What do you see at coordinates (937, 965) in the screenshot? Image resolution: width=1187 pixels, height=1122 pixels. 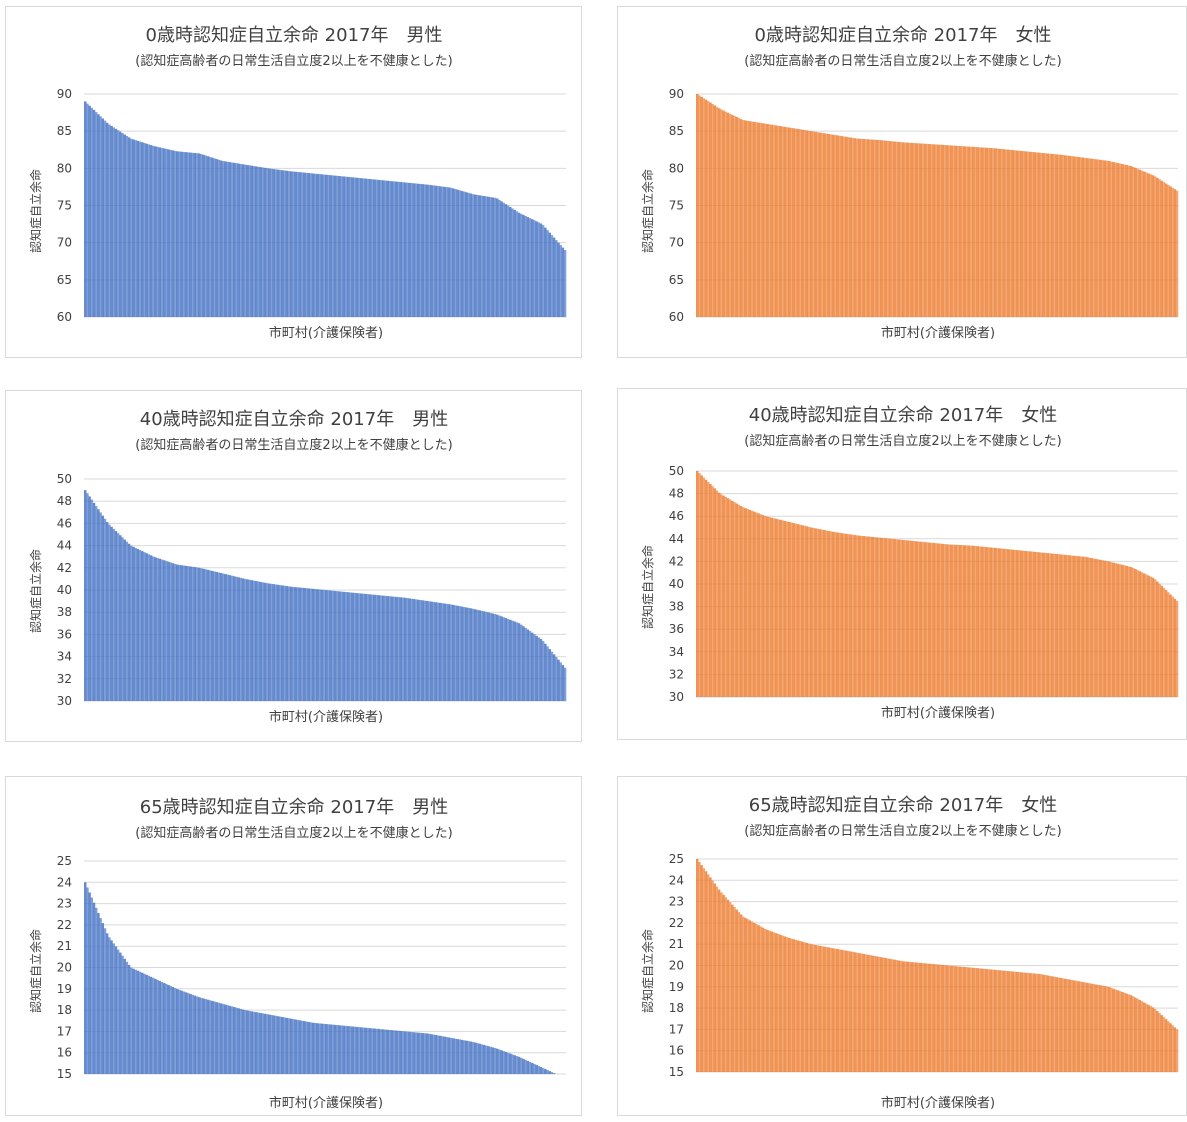 I see `bar-series` at bounding box center [937, 965].